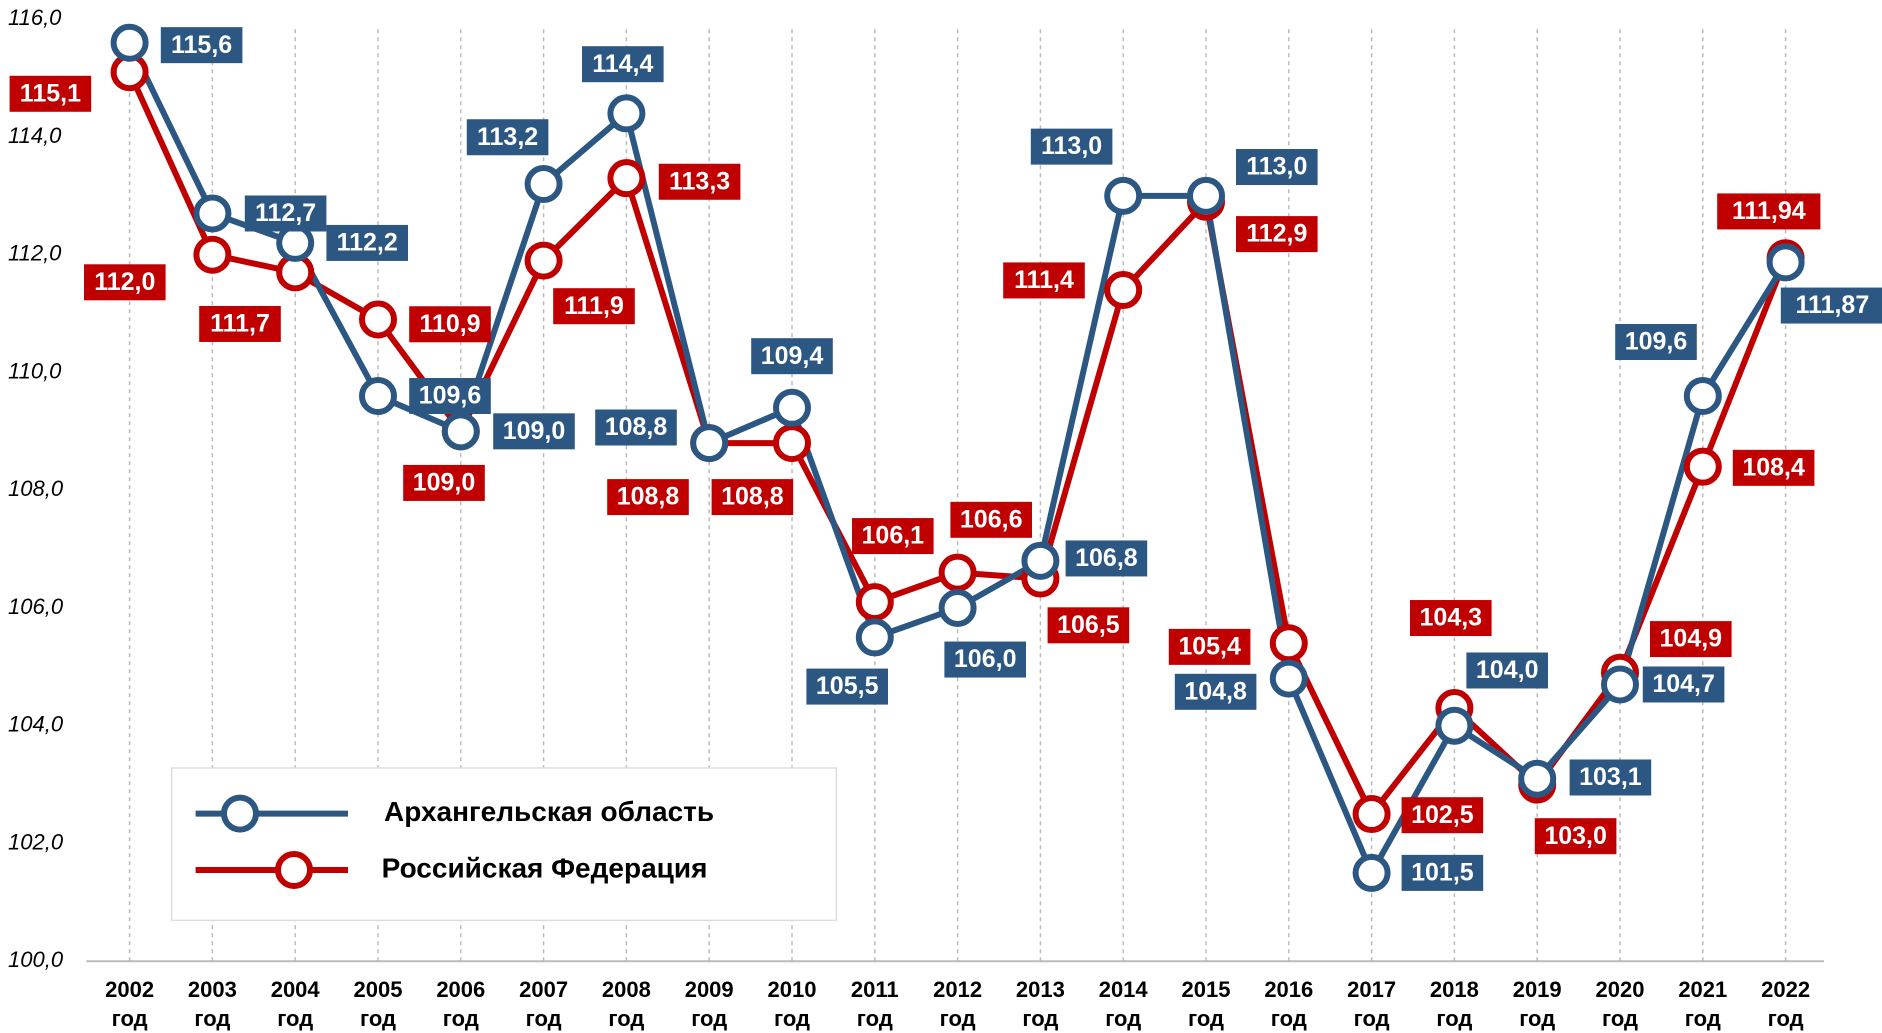  Describe the element at coordinates (1703, 1004) in the screenshot. I see `x-tick-label: 2021 год` at that location.